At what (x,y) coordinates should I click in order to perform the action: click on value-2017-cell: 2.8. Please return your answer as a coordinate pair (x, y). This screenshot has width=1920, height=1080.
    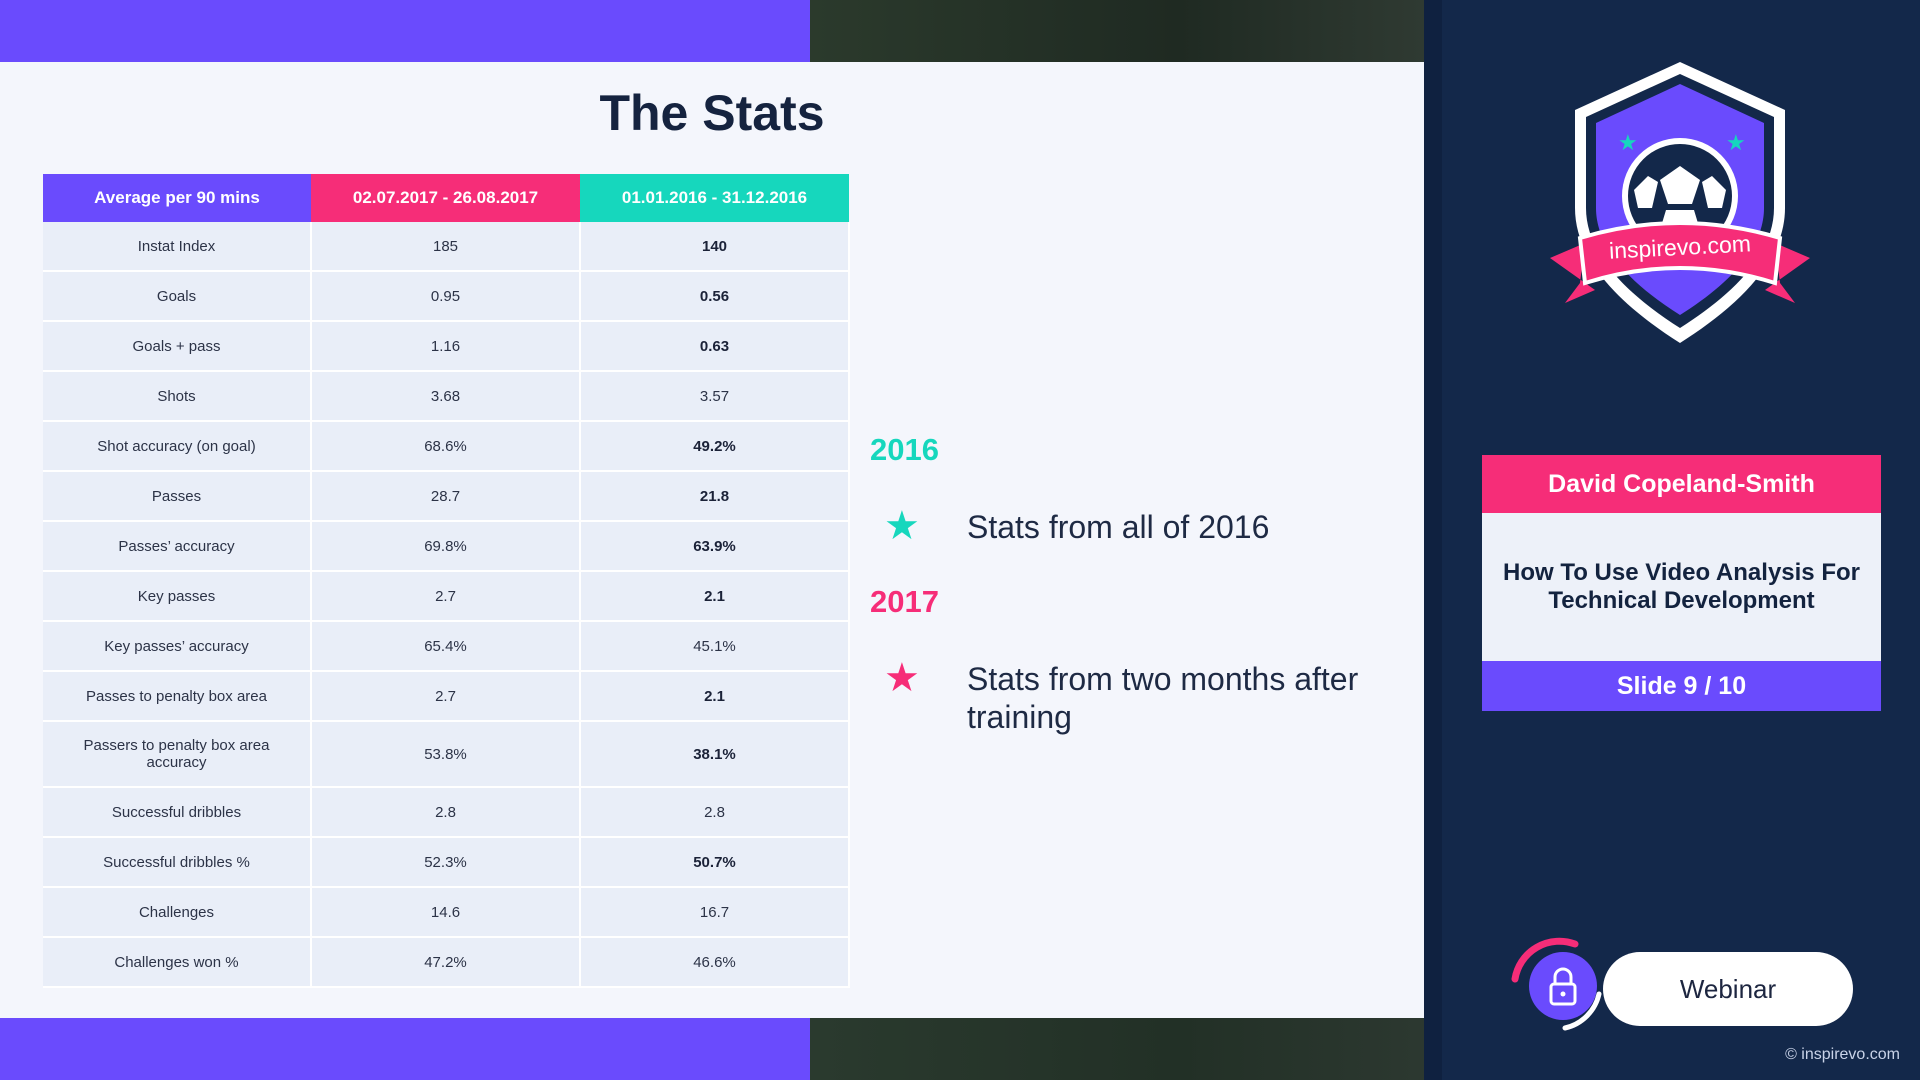
    Looking at the image, I should click on (446, 812).